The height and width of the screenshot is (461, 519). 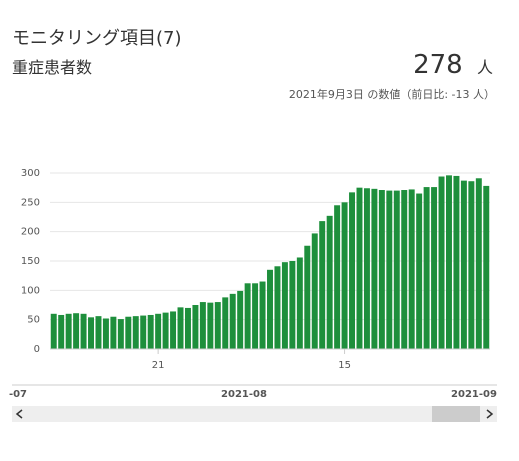 What do you see at coordinates (438, 65) in the screenshot?
I see `current-value: 278` at bounding box center [438, 65].